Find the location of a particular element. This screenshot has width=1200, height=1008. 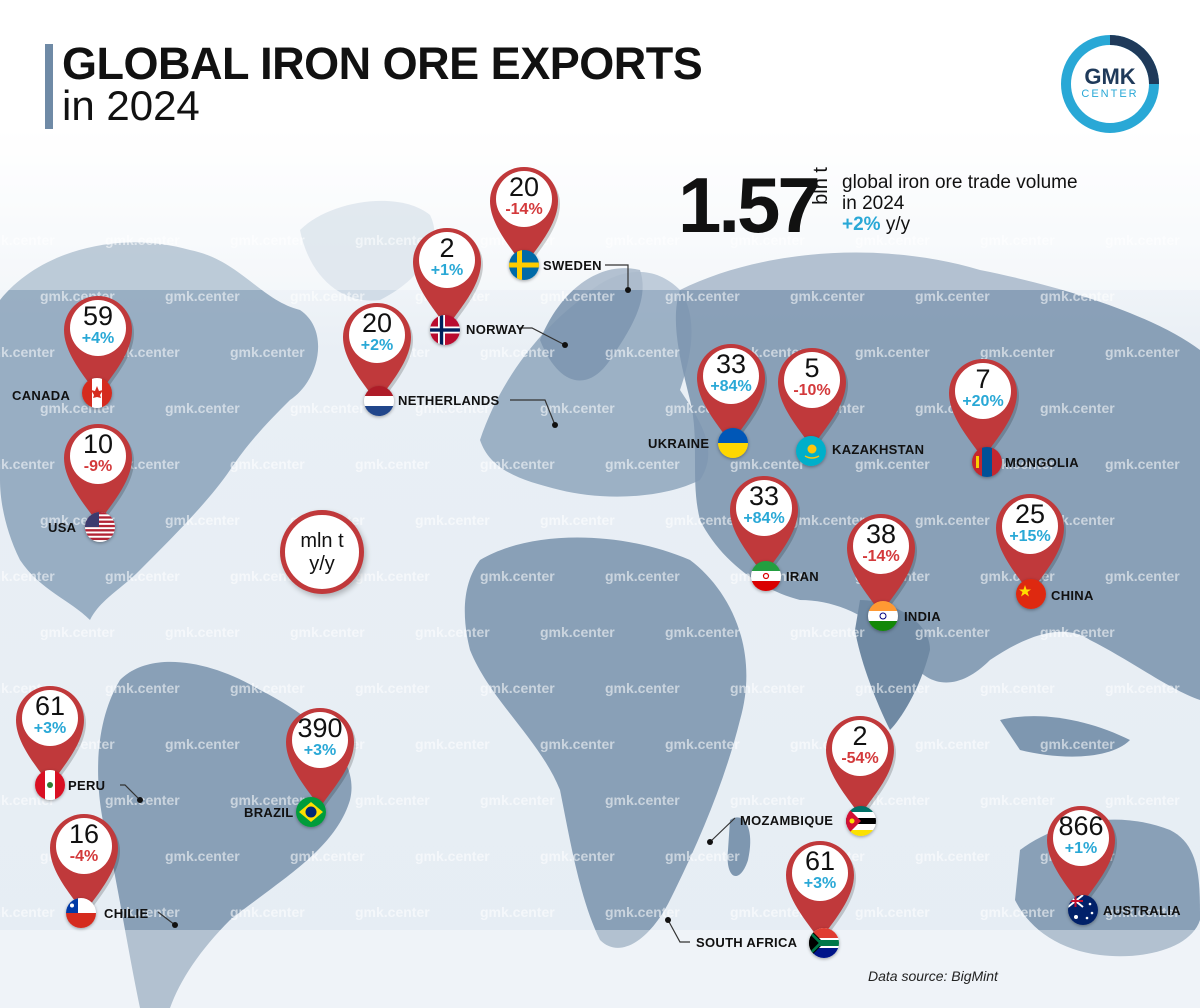

pin-value: 33 is located at coordinates (764, 496).